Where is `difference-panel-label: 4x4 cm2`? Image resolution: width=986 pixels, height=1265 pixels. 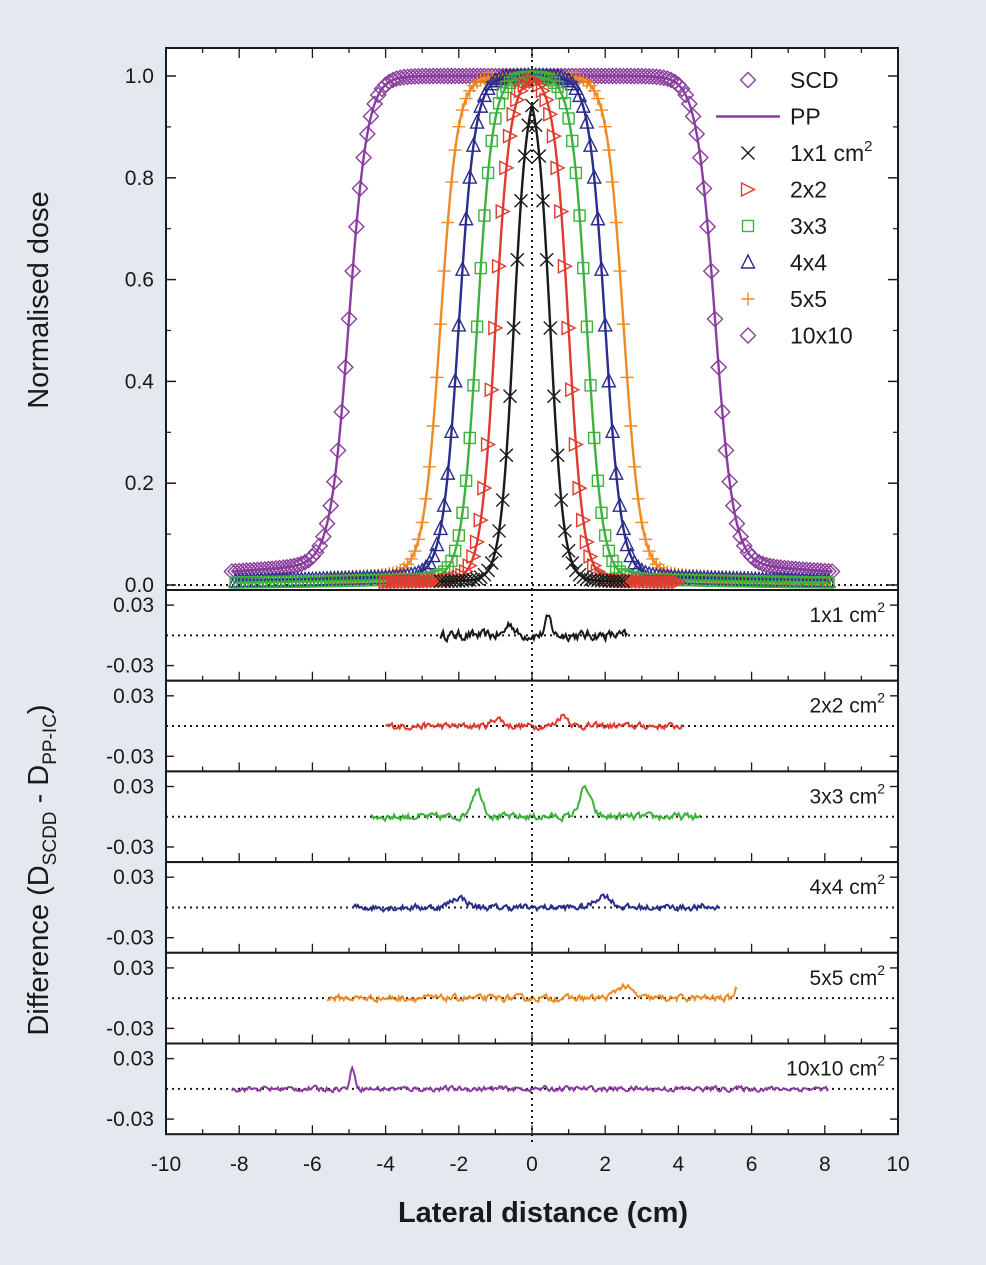
difference-panel-label: 4x4 cm2 is located at coordinates (848, 885).